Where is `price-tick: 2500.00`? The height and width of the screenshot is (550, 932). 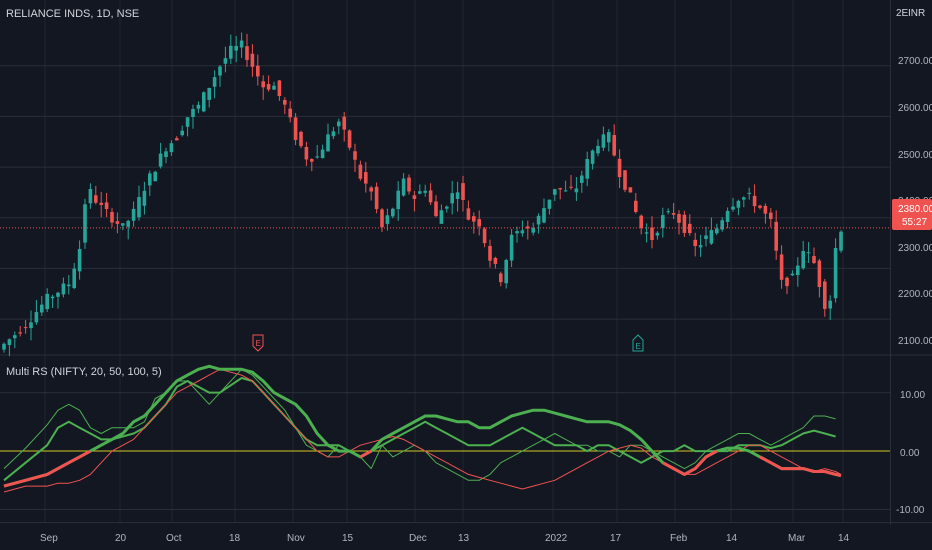
price-tick: 2500.00 is located at coordinates (915, 155).